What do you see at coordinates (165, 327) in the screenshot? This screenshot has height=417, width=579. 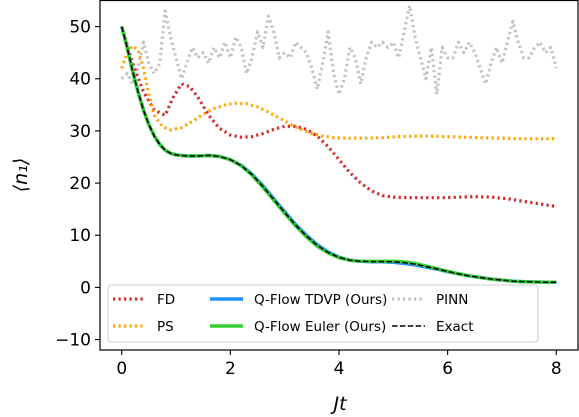 I see `legend-label-ps: PS` at bounding box center [165, 327].